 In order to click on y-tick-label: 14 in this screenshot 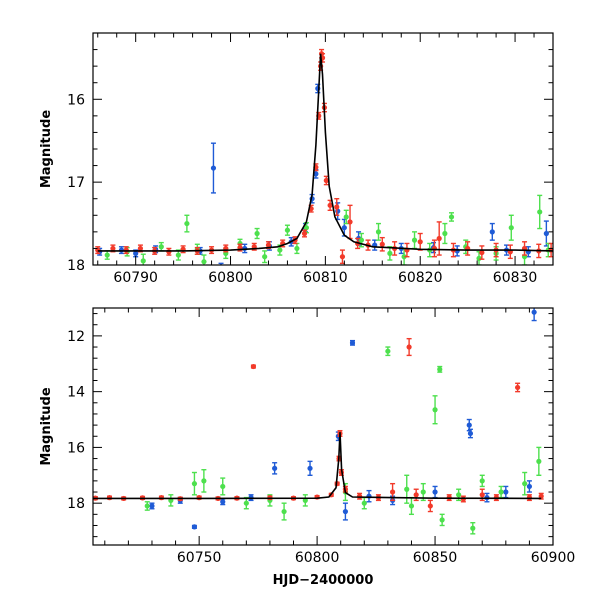, I will do `click(76, 393)`.